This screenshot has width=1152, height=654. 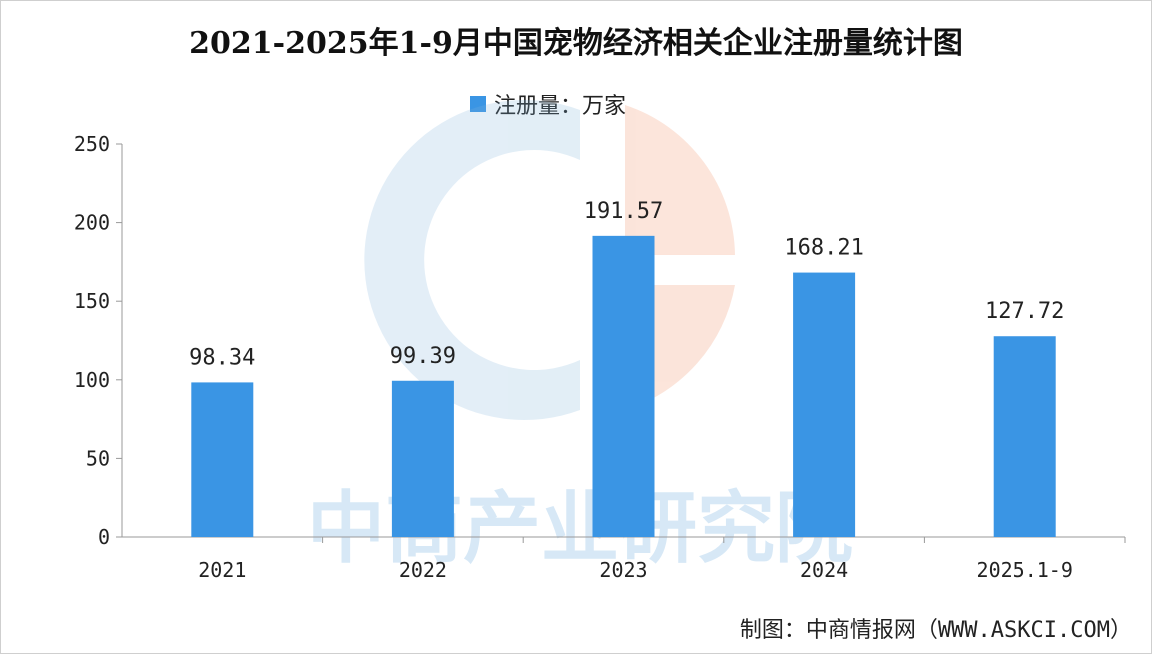 I want to click on legend-label: 注册量：万家, so click(x=560, y=104).